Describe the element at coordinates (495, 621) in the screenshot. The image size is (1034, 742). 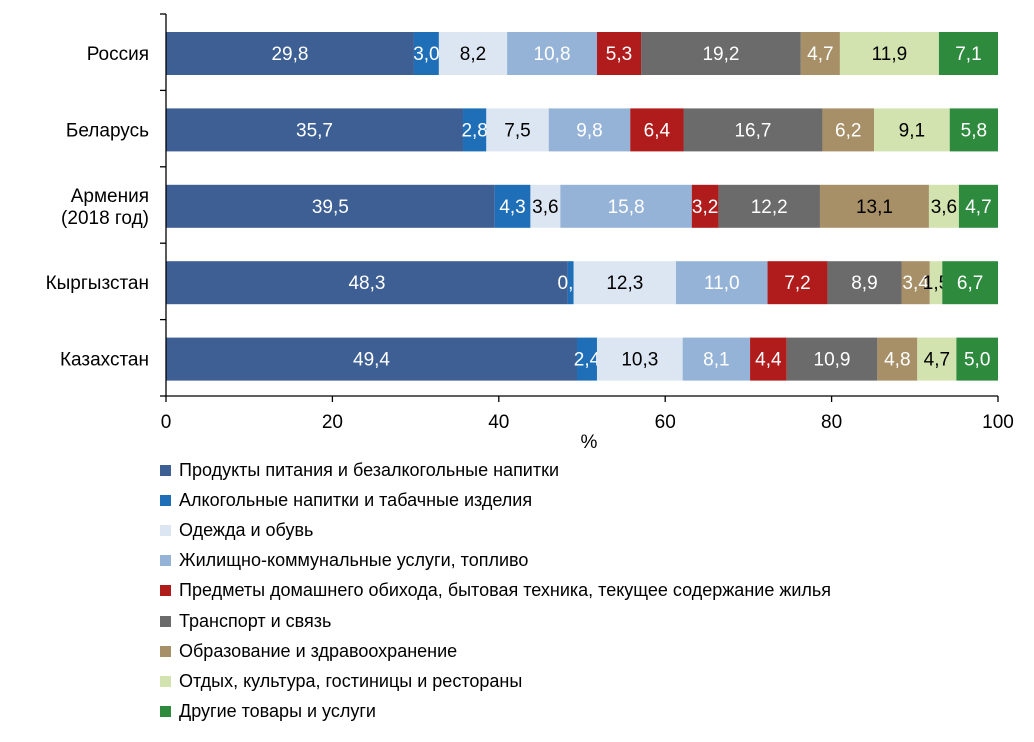
I see `legend-item: Транспорт и связь` at that location.